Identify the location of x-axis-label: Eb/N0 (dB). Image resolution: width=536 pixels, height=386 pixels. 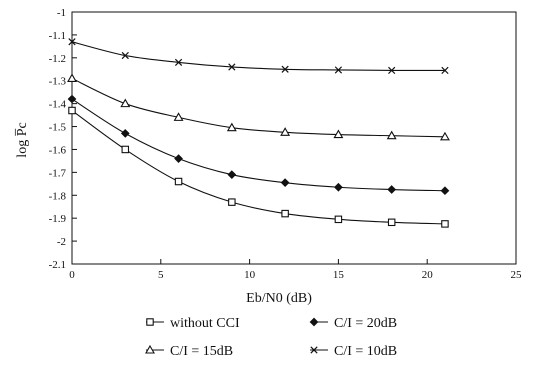
(279, 298).